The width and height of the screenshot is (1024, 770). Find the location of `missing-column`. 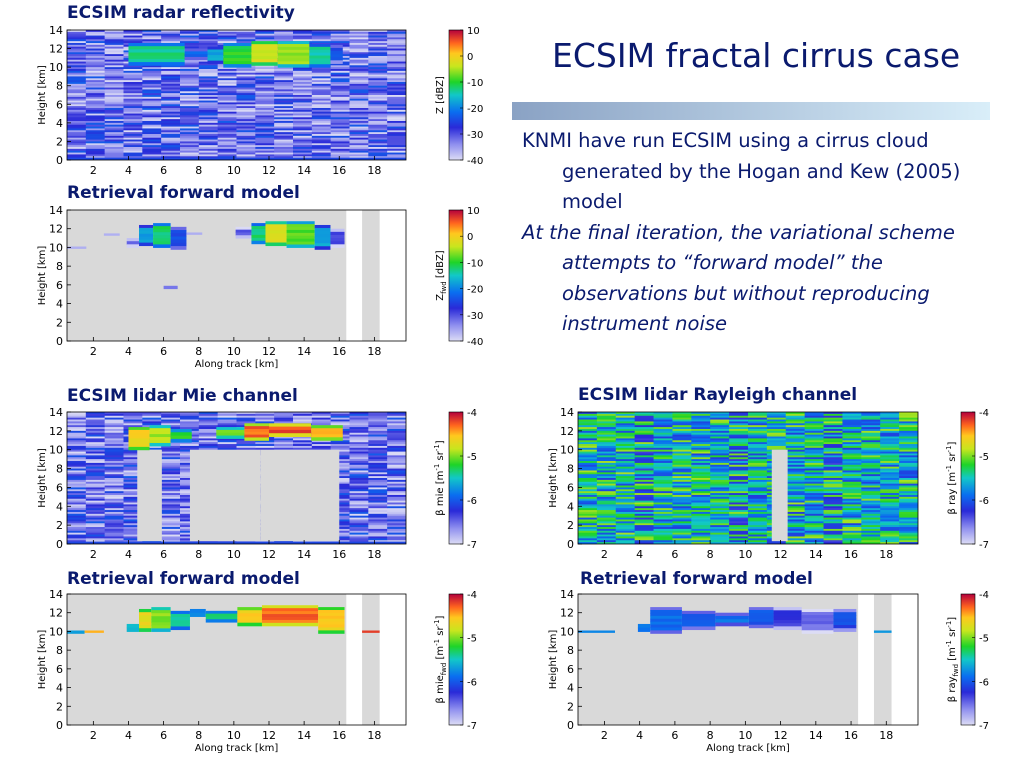

missing-column is located at coordinates (354, 275).